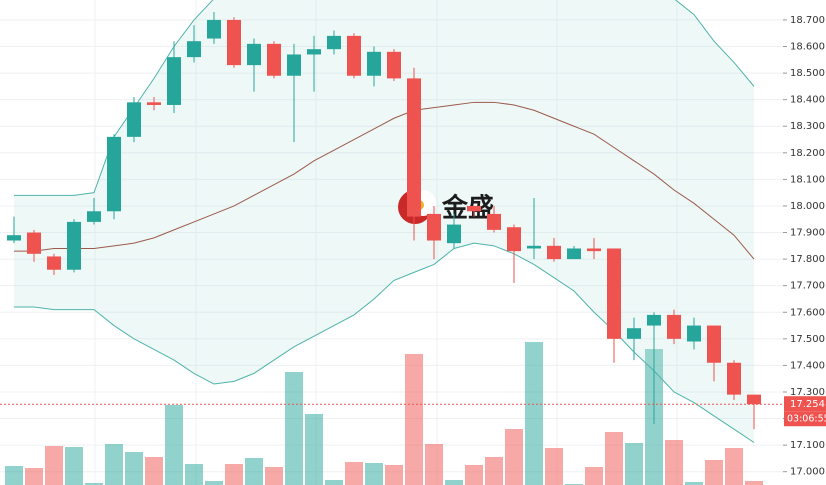 This screenshot has width=826, height=485. What do you see at coordinates (807, 286) in the screenshot?
I see `y-tick-label: 17.700` at bounding box center [807, 286].